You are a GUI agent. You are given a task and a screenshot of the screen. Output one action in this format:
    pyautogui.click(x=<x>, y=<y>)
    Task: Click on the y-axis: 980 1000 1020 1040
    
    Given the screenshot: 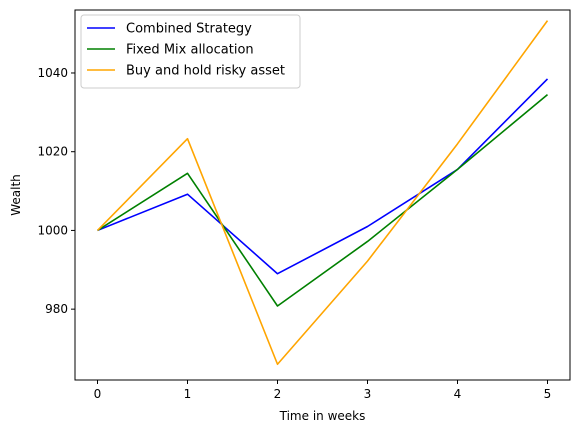 What is the action you would take?
    pyautogui.click(x=56, y=191)
    